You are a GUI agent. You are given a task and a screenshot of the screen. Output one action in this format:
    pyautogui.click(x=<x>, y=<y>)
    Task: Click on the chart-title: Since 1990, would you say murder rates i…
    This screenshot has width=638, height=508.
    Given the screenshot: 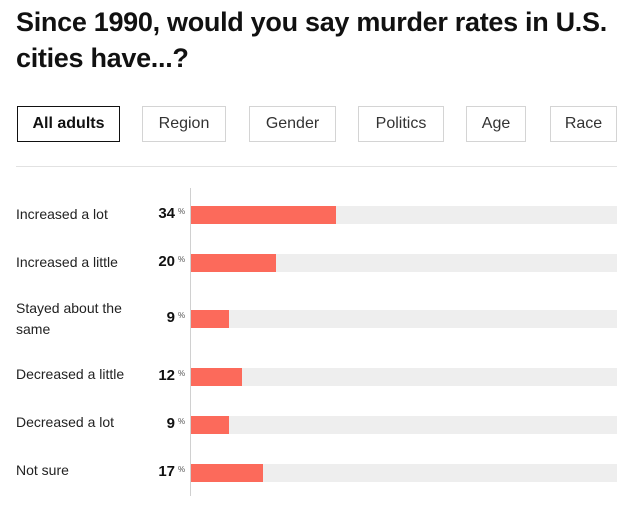 What is the action you would take?
    pyautogui.click(x=311, y=40)
    